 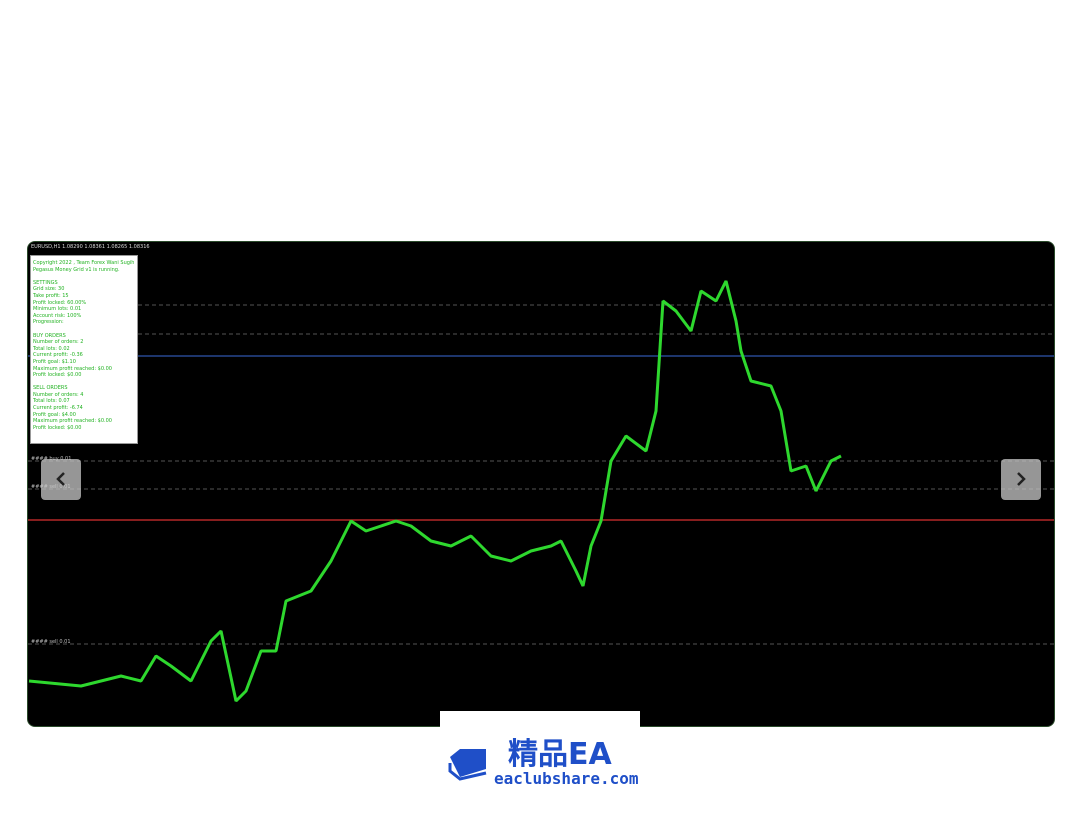 What do you see at coordinates (49, 289) in the screenshot?
I see `panel-line: Grid size: 30` at bounding box center [49, 289].